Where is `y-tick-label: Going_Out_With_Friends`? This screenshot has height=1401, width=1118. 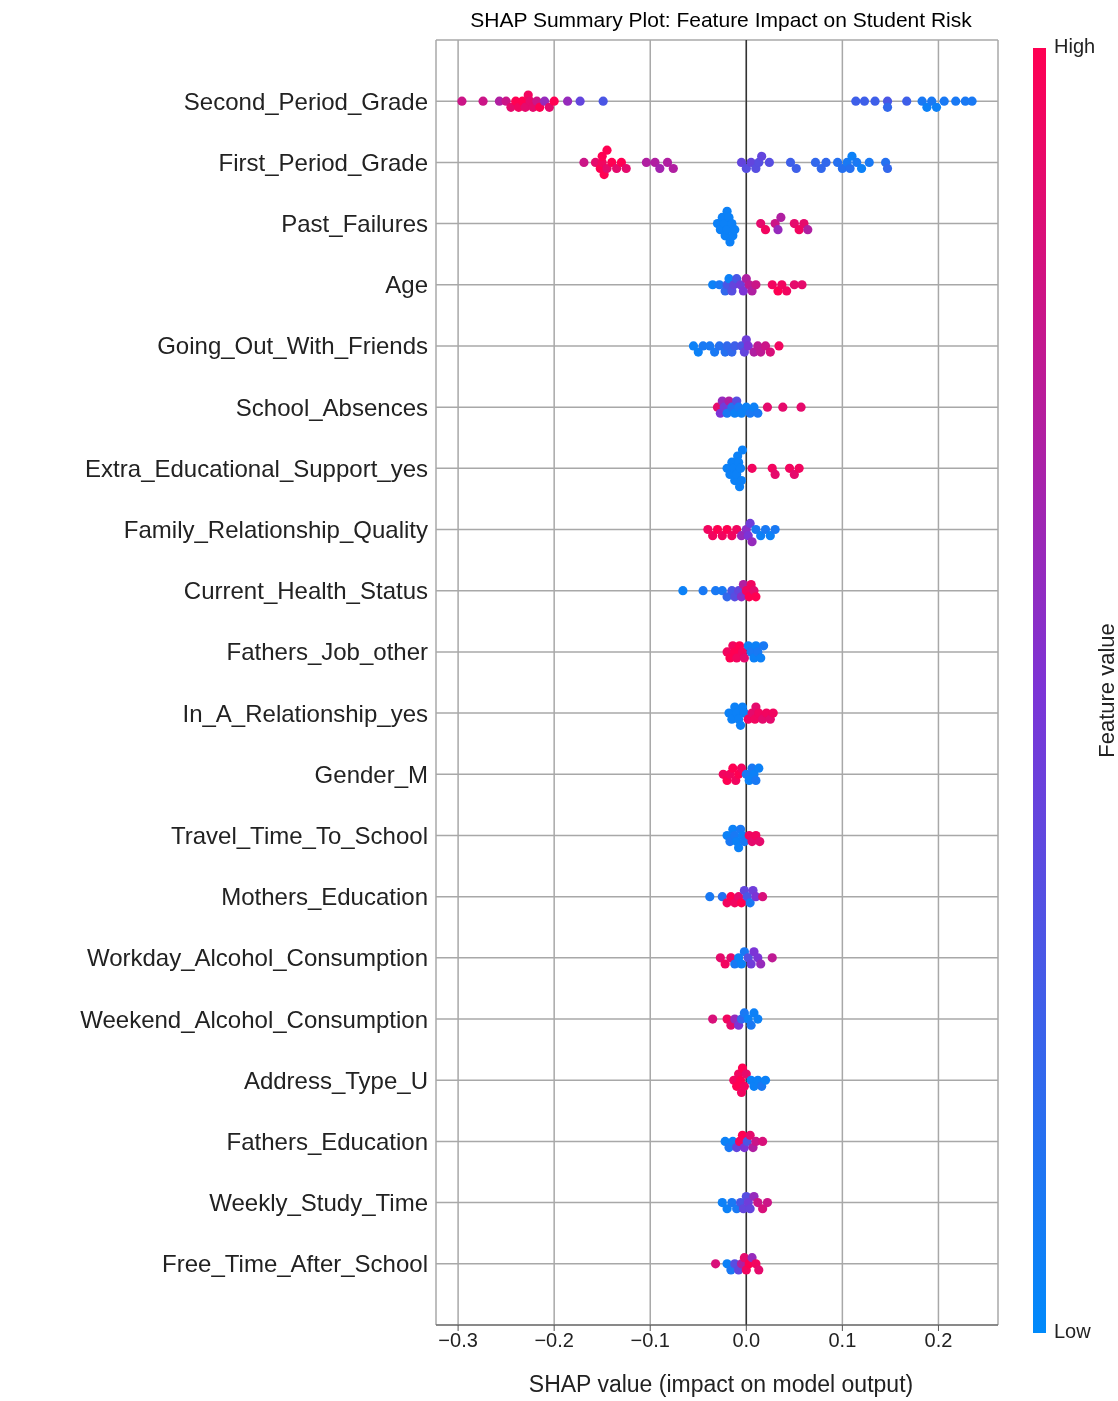
y-tick-label: Going_Out_With_Friends is located at coordinates (292, 346).